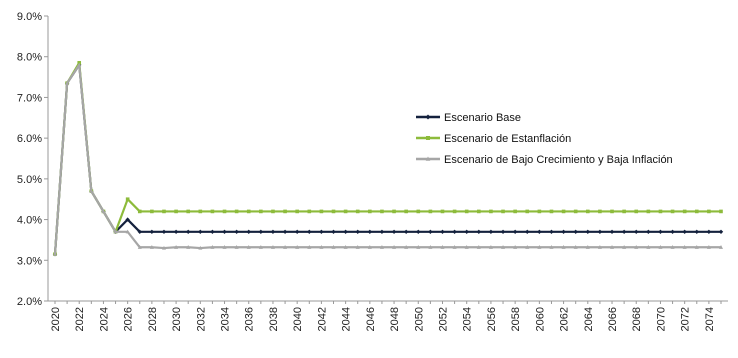 This screenshot has width=738, height=358. What do you see at coordinates (32, 159) in the screenshot?
I see `y-axis-ticks: 2.0% 3.0% 4.0% 5.0% 6.0% 7.0% 8.0% 9.0%` at bounding box center [32, 159].